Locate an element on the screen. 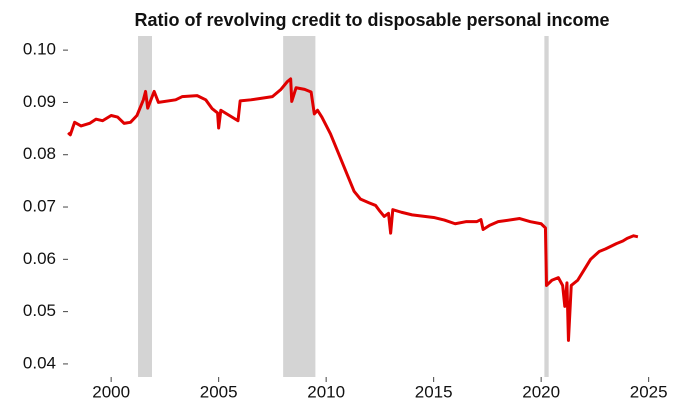 This screenshot has width=687, height=405. y-tick-label: 0.04 is located at coordinates (39, 362).